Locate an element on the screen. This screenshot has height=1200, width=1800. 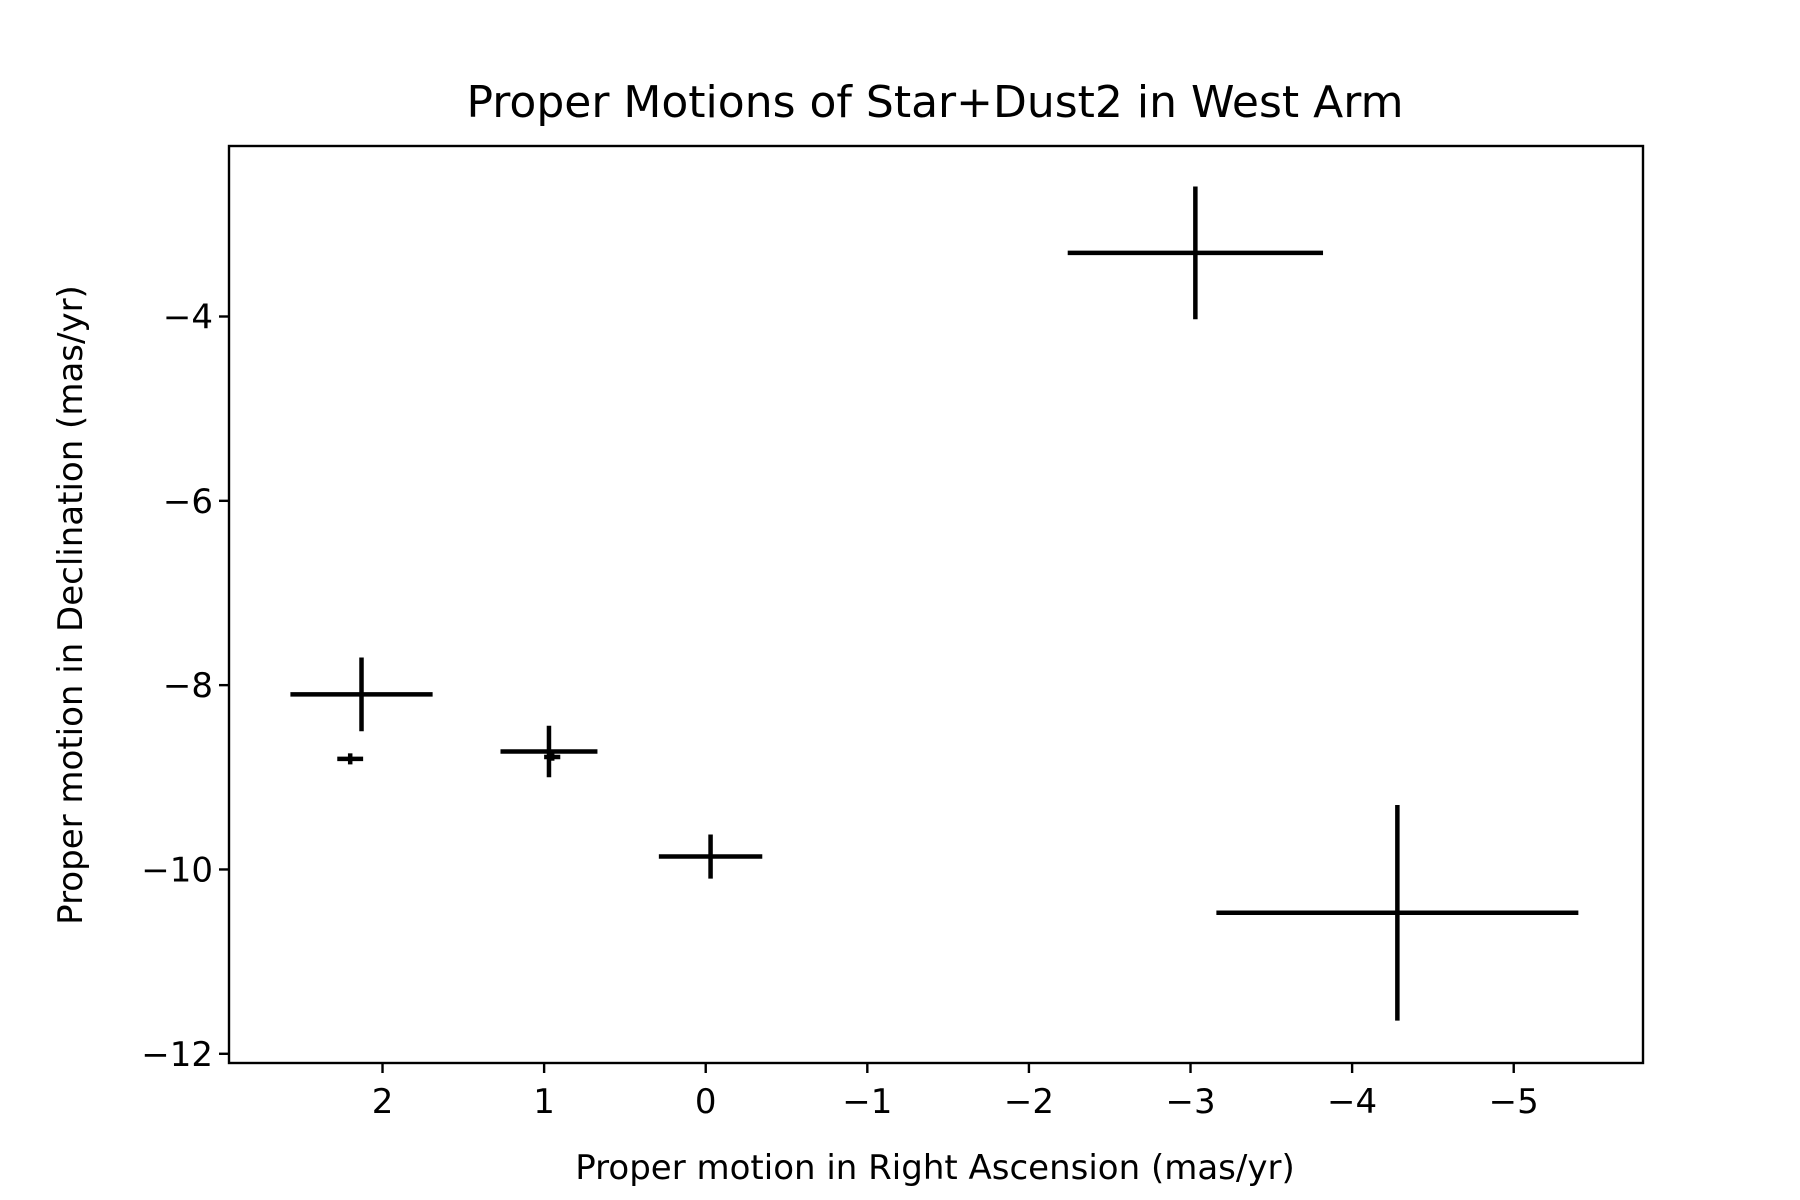
y-tick-label: −4 is located at coordinates (188, 317).